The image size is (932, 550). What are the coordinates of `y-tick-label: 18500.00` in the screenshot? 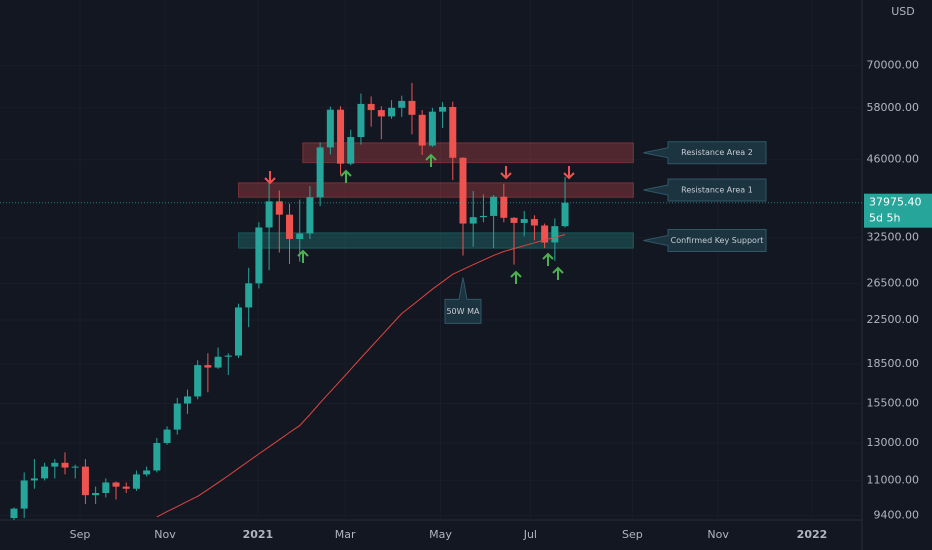 It's located at (893, 363).